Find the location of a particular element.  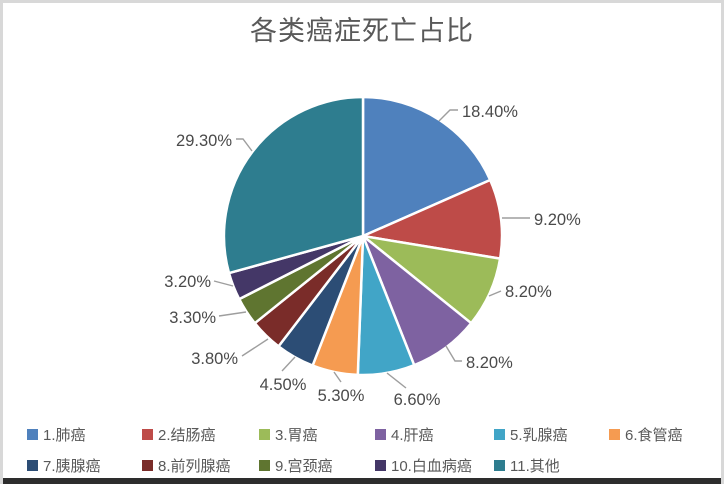

legend-label-10: 10.白血病癌 is located at coordinates (431, 466).